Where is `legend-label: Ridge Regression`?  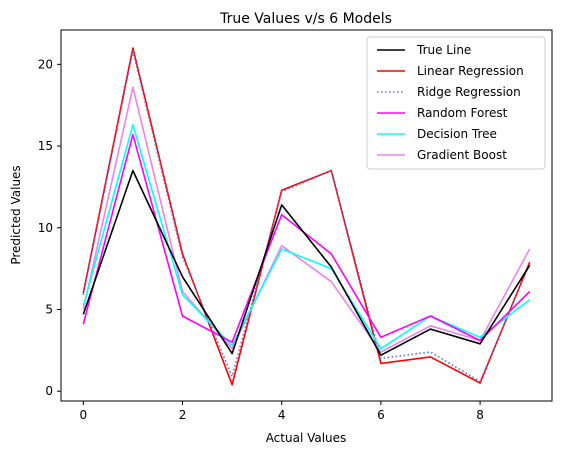
legend-label: Ridge Regression is located at coordinates (469, 92).